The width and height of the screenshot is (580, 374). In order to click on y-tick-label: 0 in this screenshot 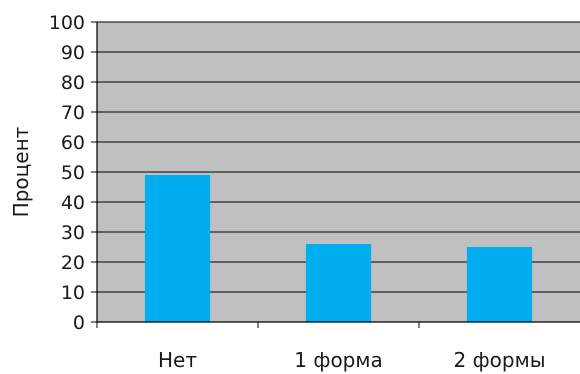, I will do `click(79, 323)`.